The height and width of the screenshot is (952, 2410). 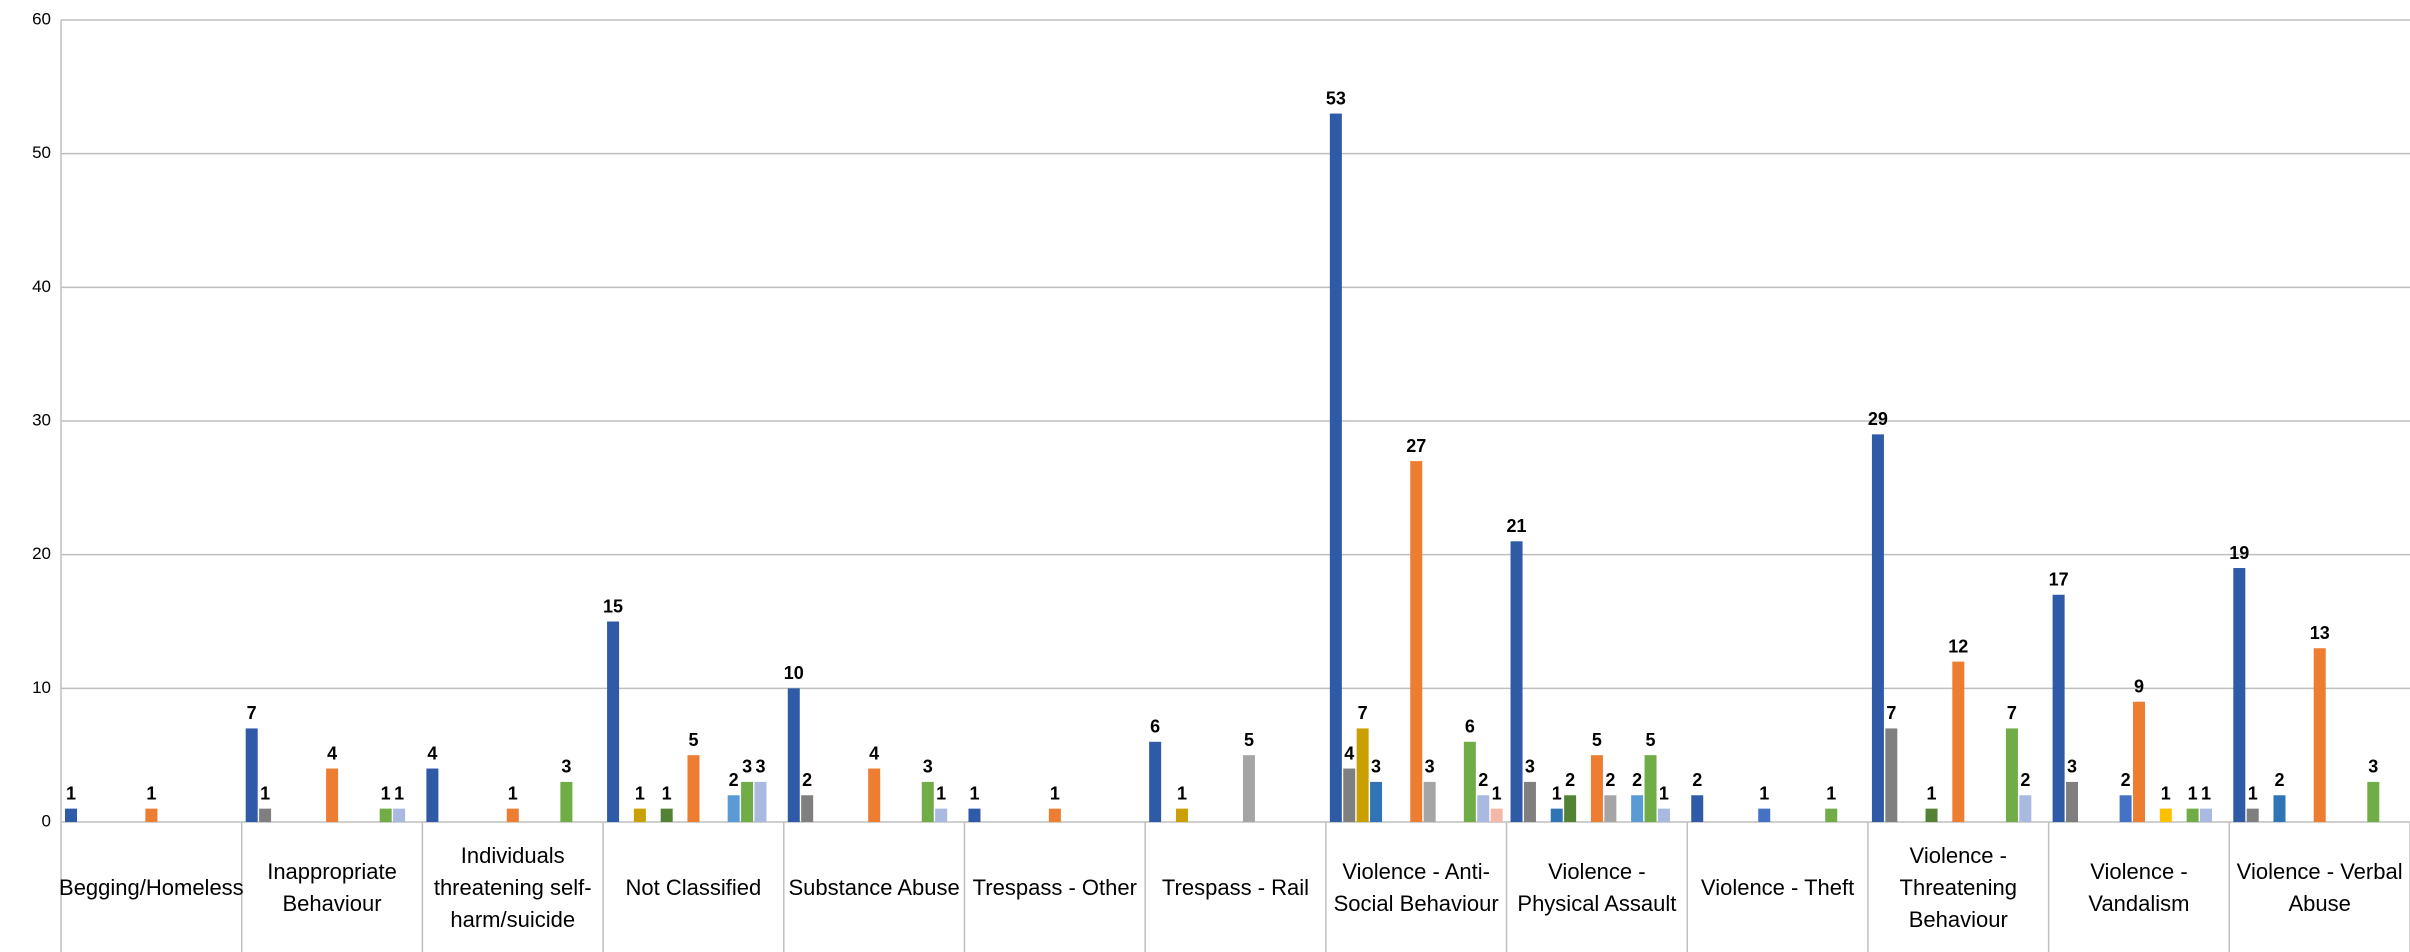 I want to click on x-tick-label: Violence - Theft, so click(x=1777, y=888).